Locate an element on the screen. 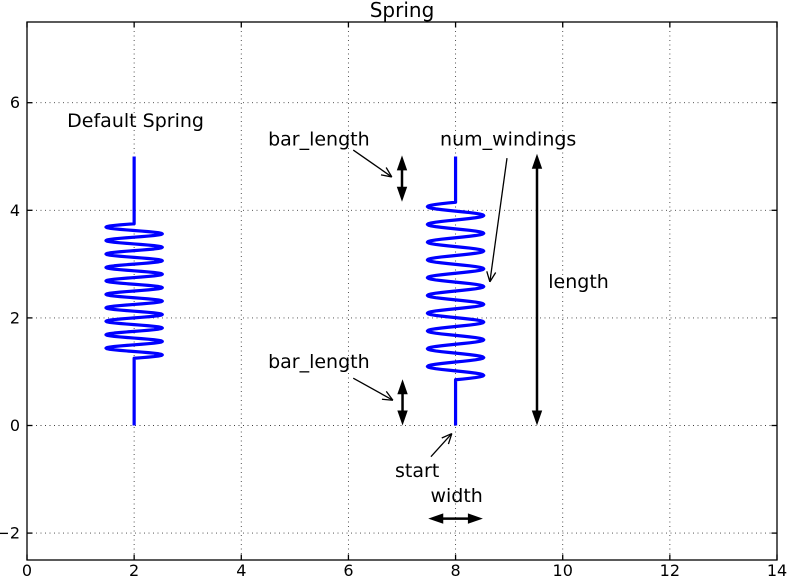  x-tick-label: 2 is located at coordinates (134, 569).